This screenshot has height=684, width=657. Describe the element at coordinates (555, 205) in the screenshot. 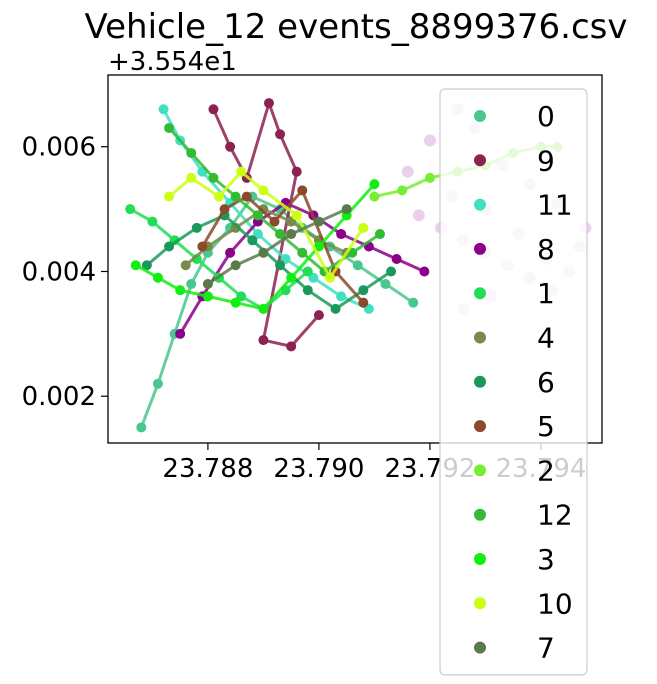

I see `legend-label: 11` at that location.